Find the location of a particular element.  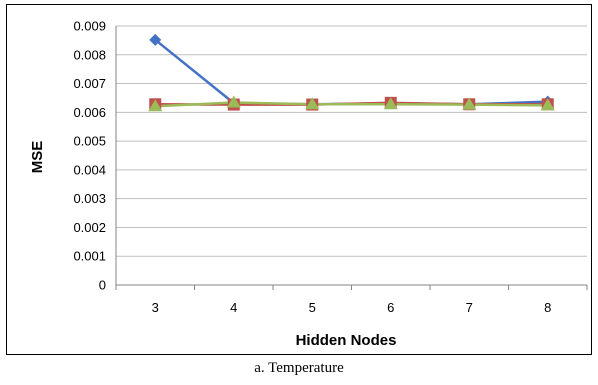

y-tick-label: 0.005 is located at coordinates (89, 141).